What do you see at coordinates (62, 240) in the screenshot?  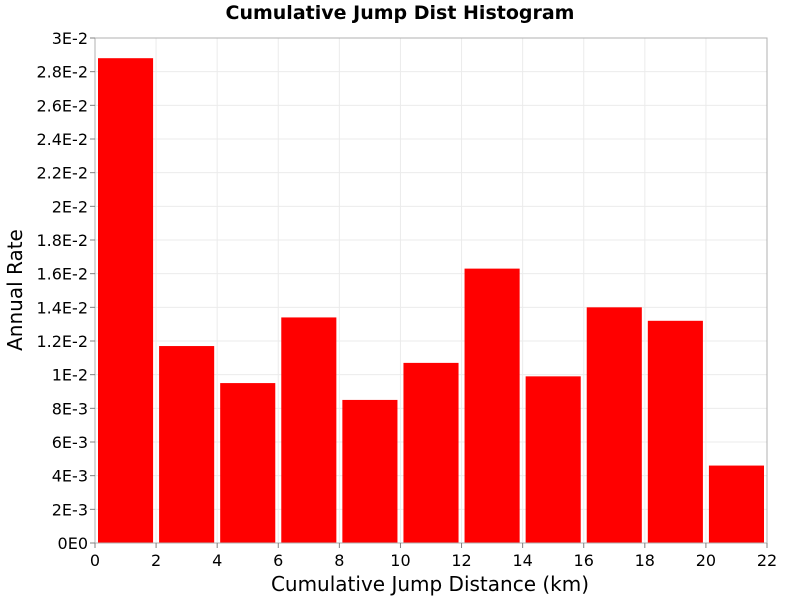 I see `y-tick-label: 1.8E-2` at bounding box center [62, 240].